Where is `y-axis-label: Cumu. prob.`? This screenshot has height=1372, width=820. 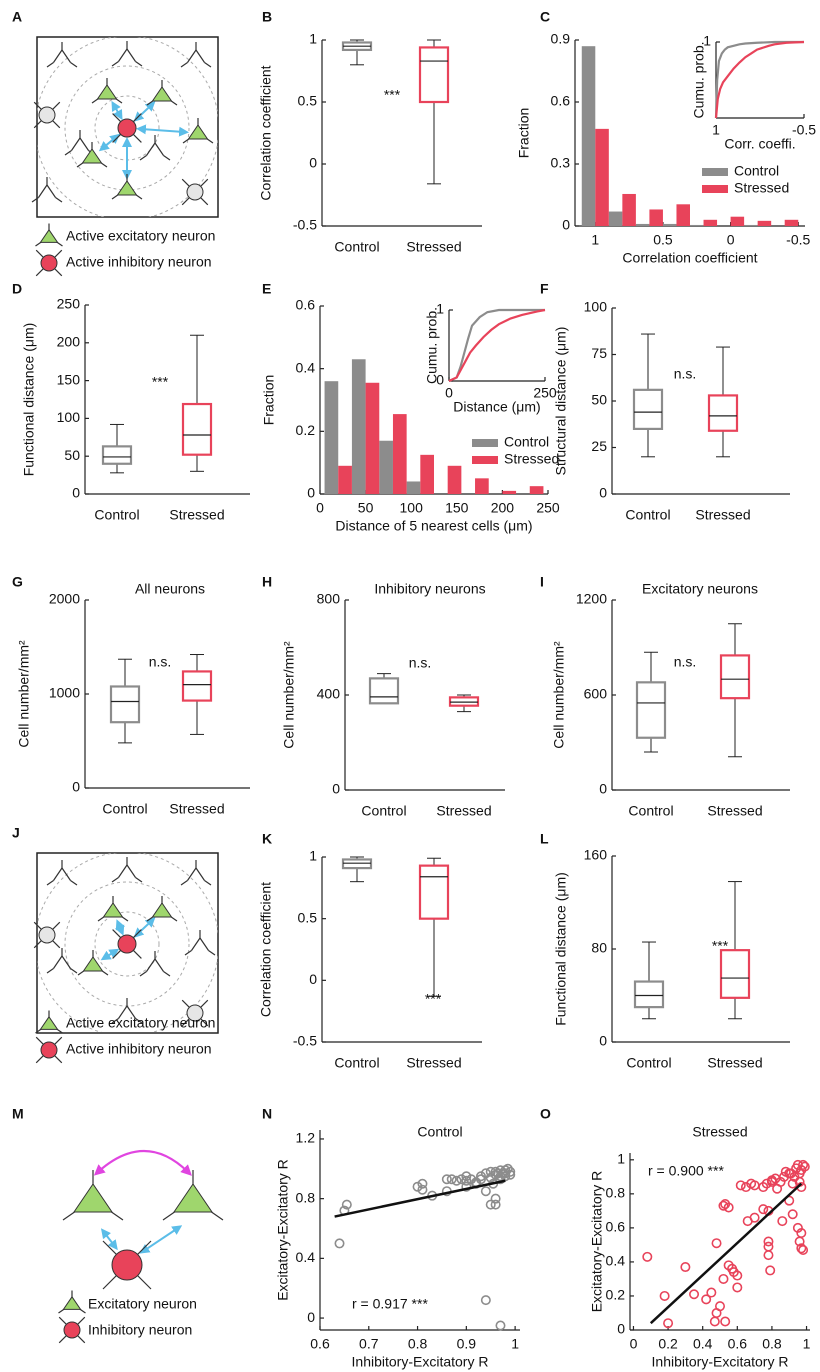
y-axis-label: Cumu. prob. is located at coordinates (432, 345).